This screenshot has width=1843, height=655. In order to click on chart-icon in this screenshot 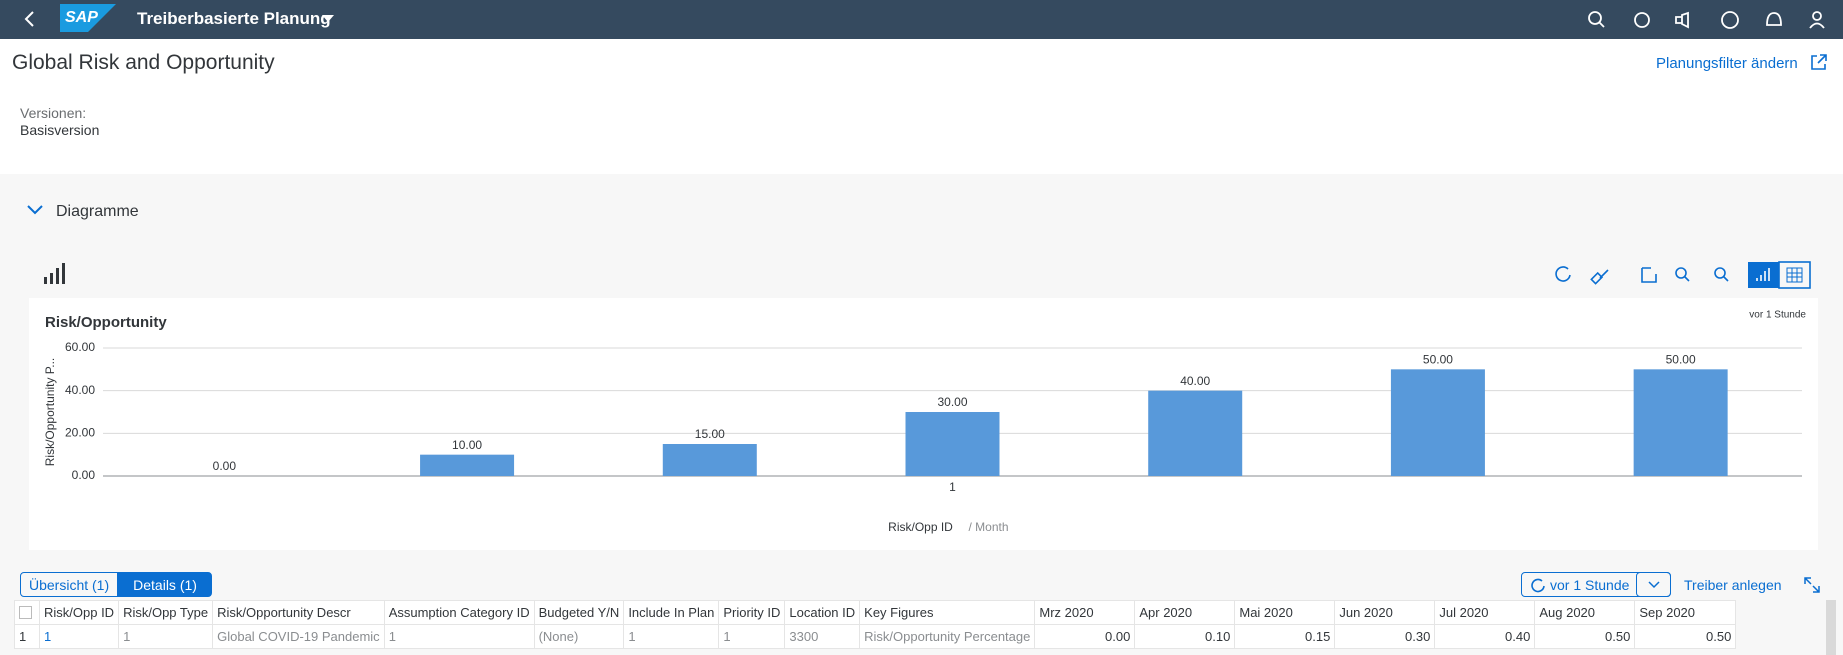, I will do `click(54, 273)`.